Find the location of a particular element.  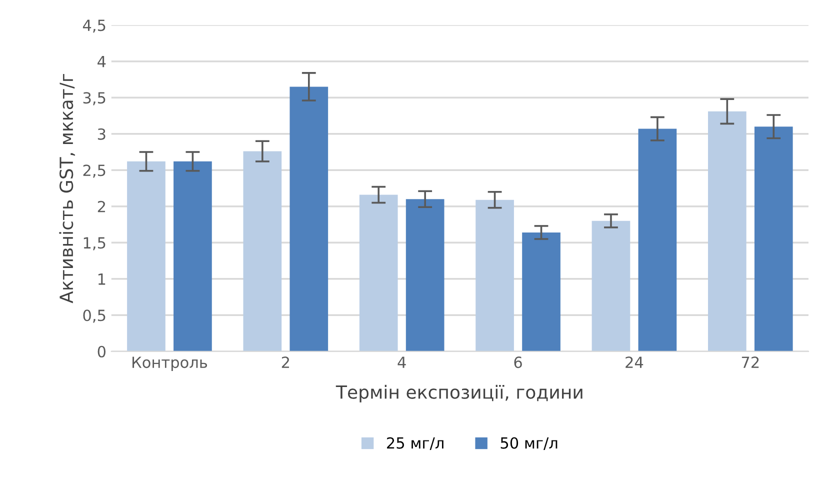

legend-label: 50 мг/л is located at coordinates (529, 443).